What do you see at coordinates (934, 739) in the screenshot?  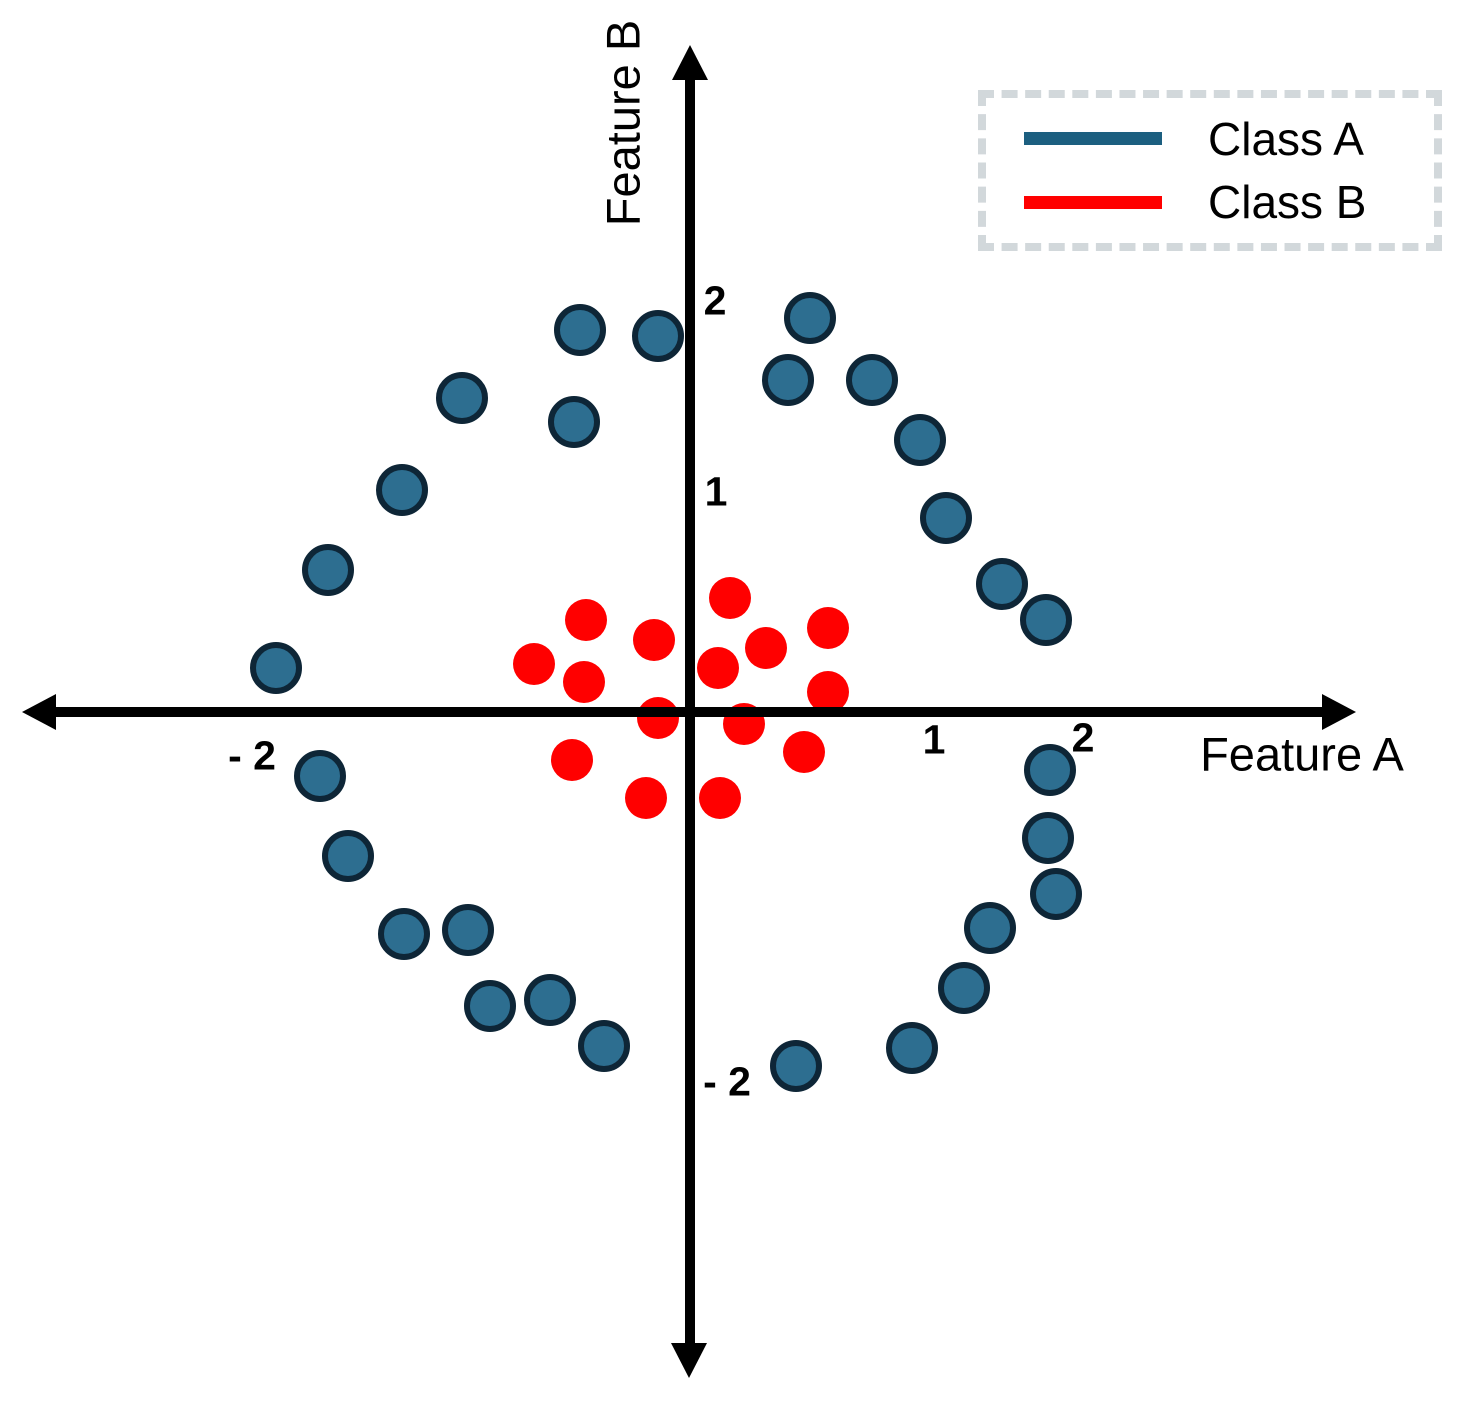 I see `x-tick-1: 1` at bounding box center [934, 739].